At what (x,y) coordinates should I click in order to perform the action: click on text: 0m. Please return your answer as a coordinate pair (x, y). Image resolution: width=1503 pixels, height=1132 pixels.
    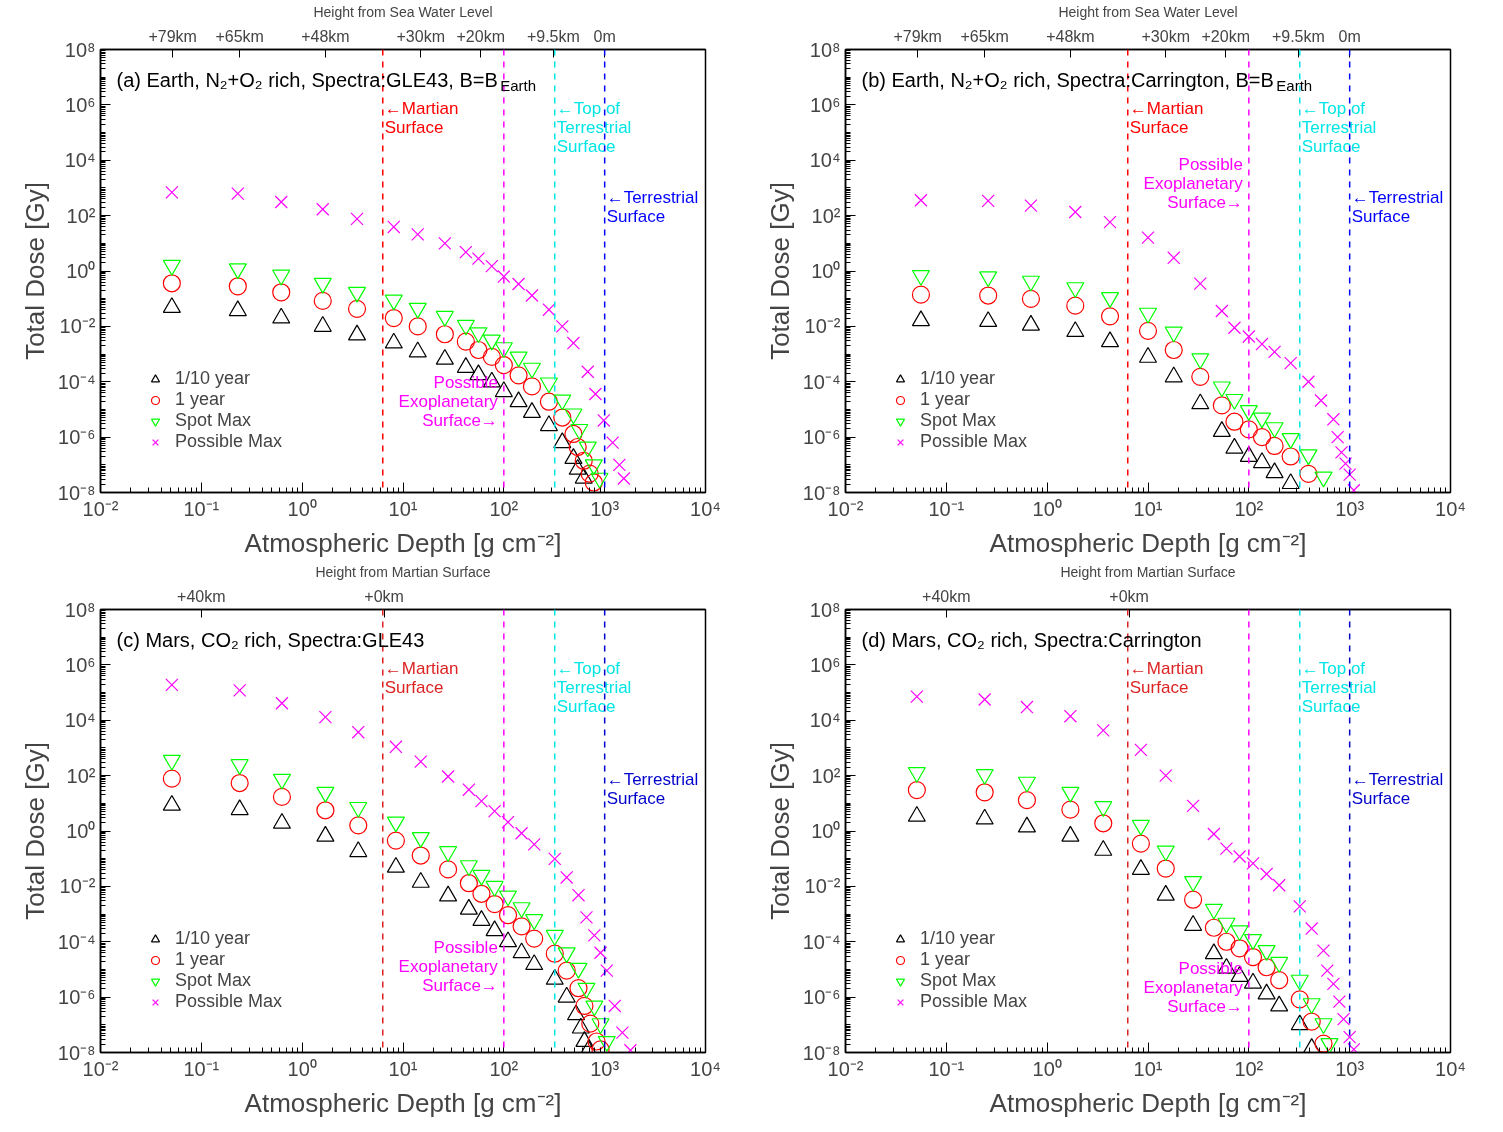
    Looking at the image, I should click on (604, 36).